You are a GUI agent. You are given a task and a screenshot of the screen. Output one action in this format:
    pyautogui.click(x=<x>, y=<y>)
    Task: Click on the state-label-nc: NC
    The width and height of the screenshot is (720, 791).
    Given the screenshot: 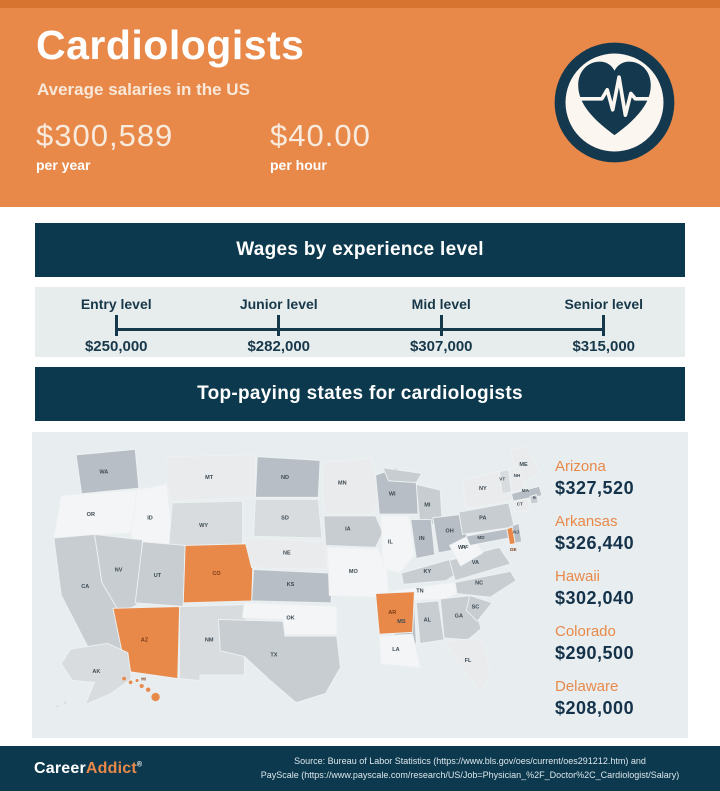 What is the action you would take?
    pyautogui.click(x=479, y=583)
    